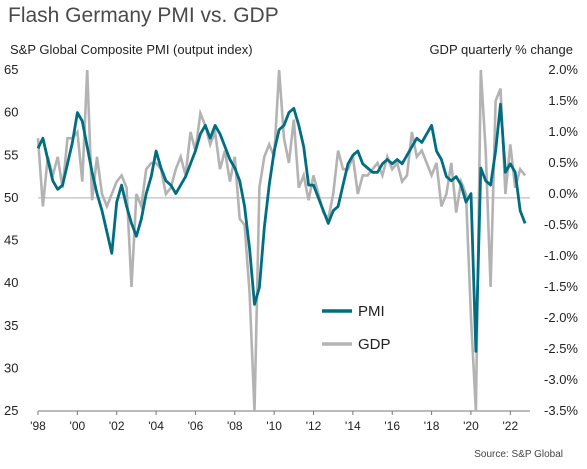  Describe the element at coordinates (501, 49) in the screenshot. I see `right-axis-label: GDP quarterly % change` at that location.